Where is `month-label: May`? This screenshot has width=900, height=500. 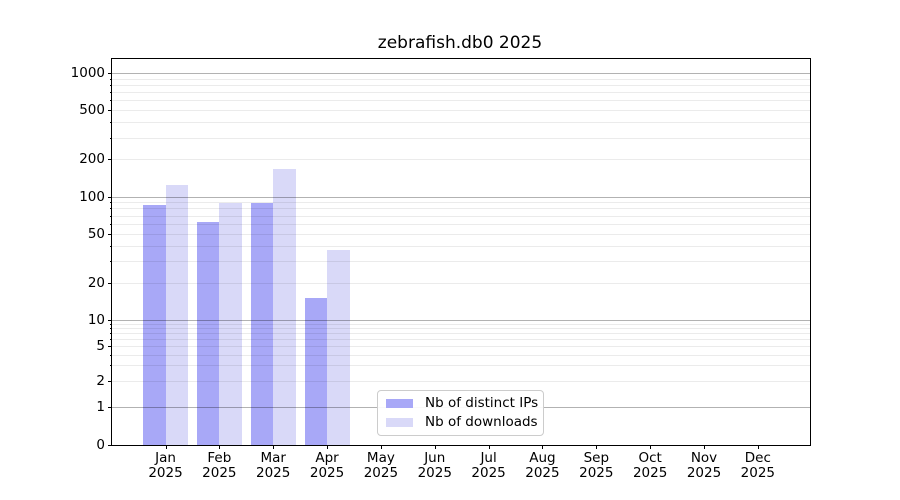
month-label: May is located at coordinates (380, 458).